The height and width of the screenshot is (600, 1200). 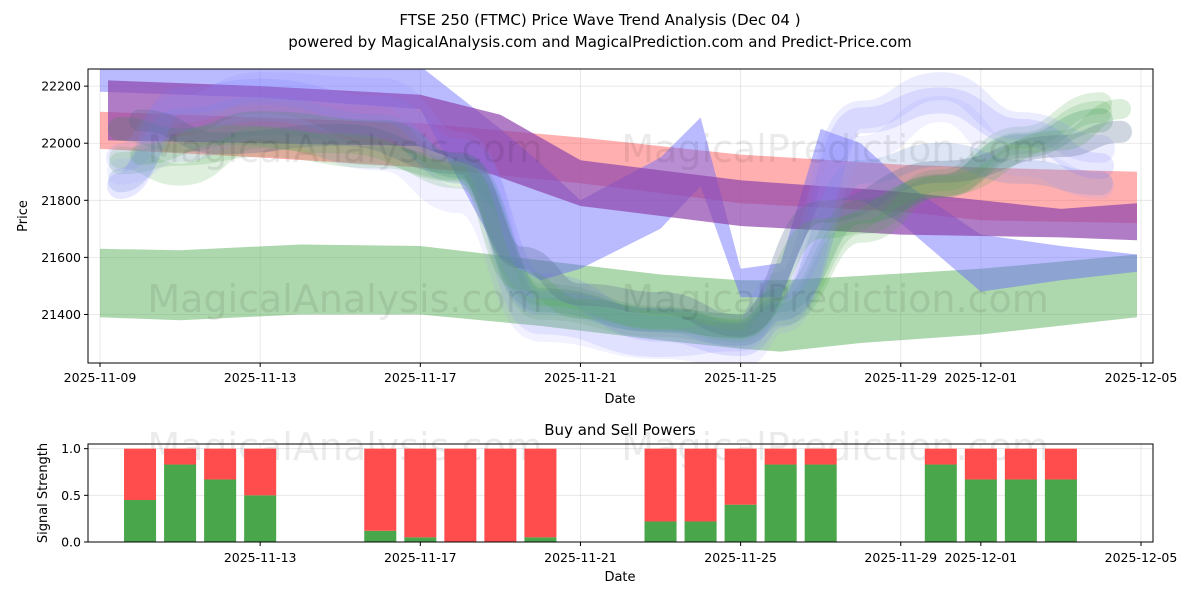 I want to click on watermark-right-top: MagicalPrediction.com, so click(x=835, y=149).